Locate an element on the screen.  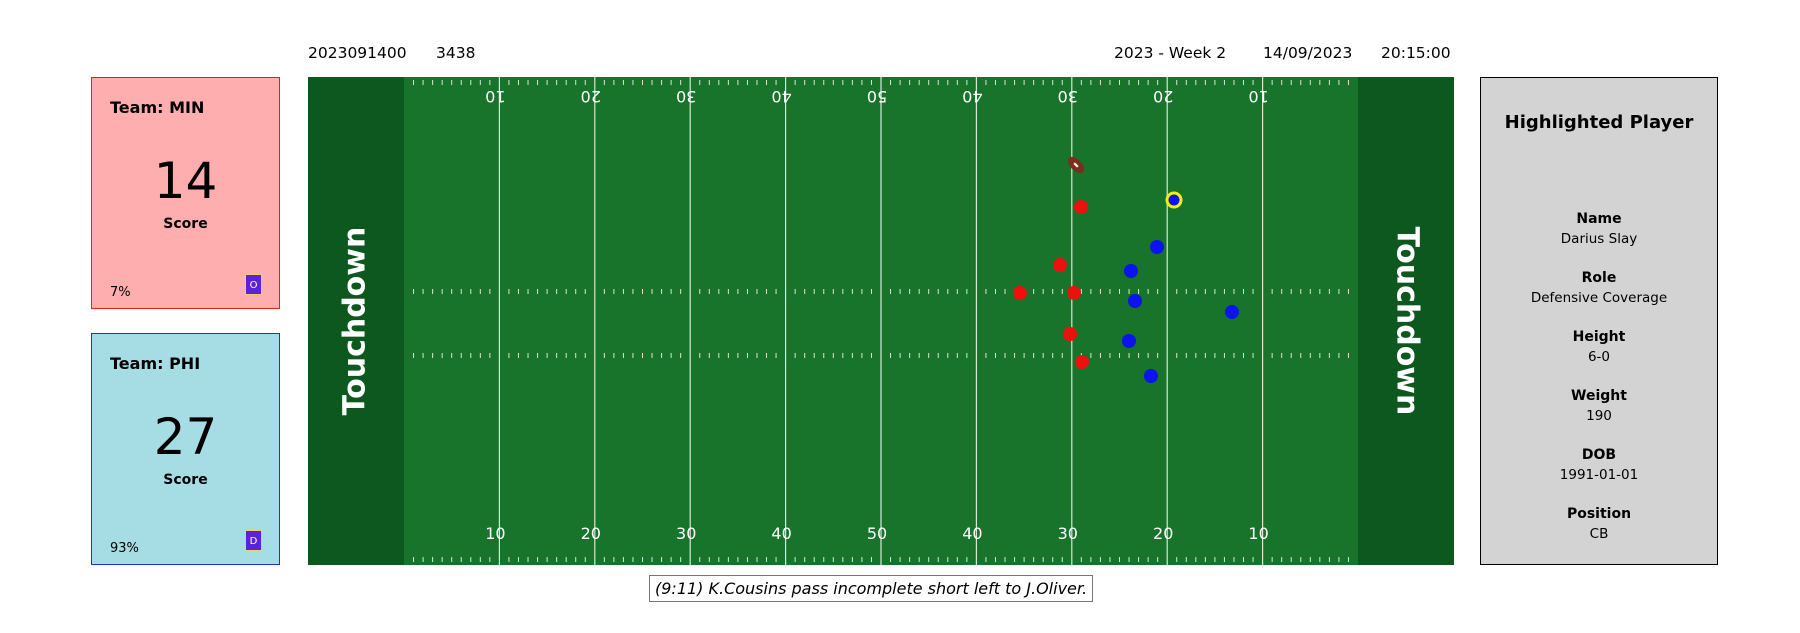
player-weight-field: Weight 190 is located at coordinates (1599, 406).